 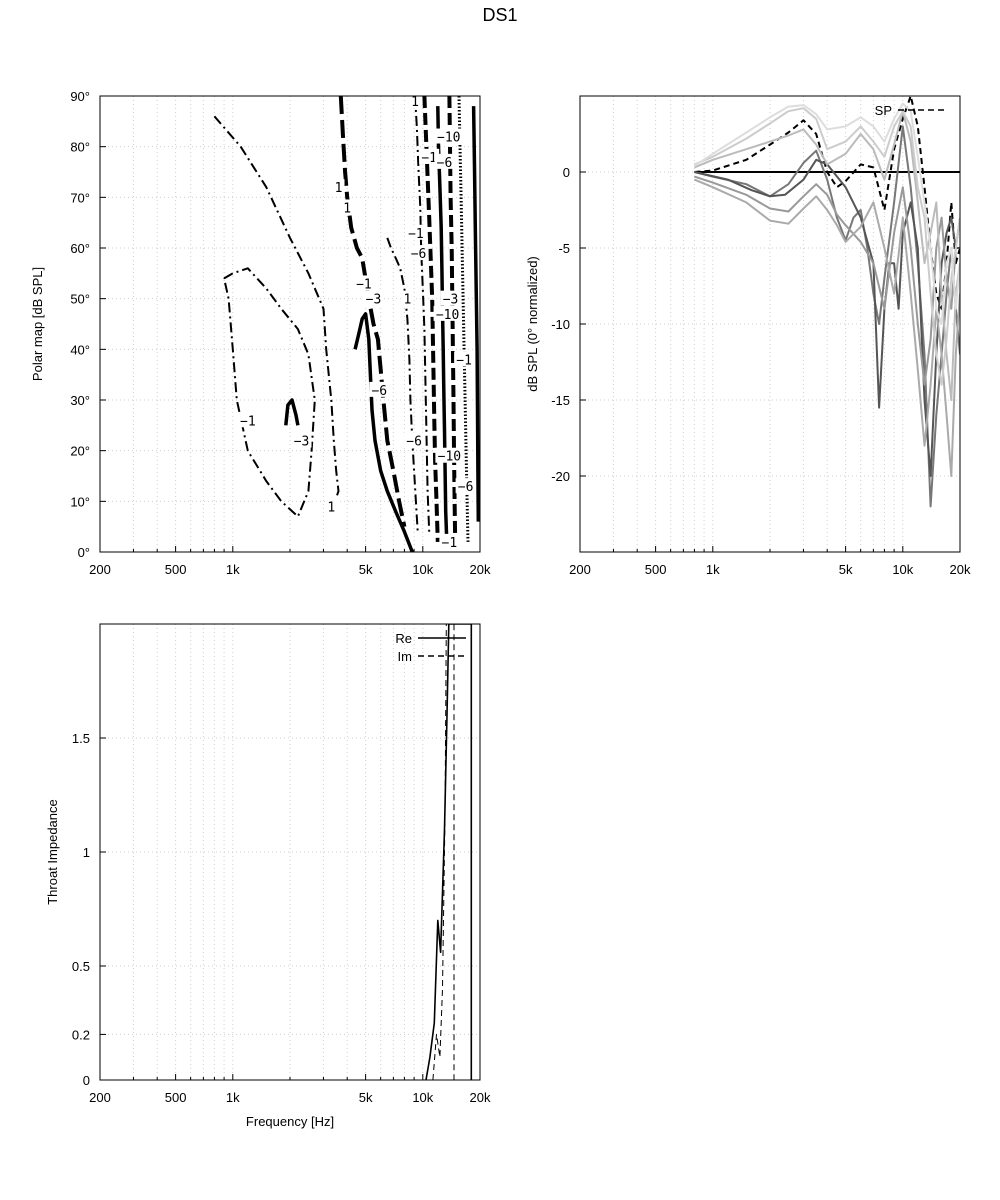 What do you see at coordinates (37, 324) in the screenshot?
I see `y-axis-label: Polar map [dB SPL]` at bounding box center [37, 324].